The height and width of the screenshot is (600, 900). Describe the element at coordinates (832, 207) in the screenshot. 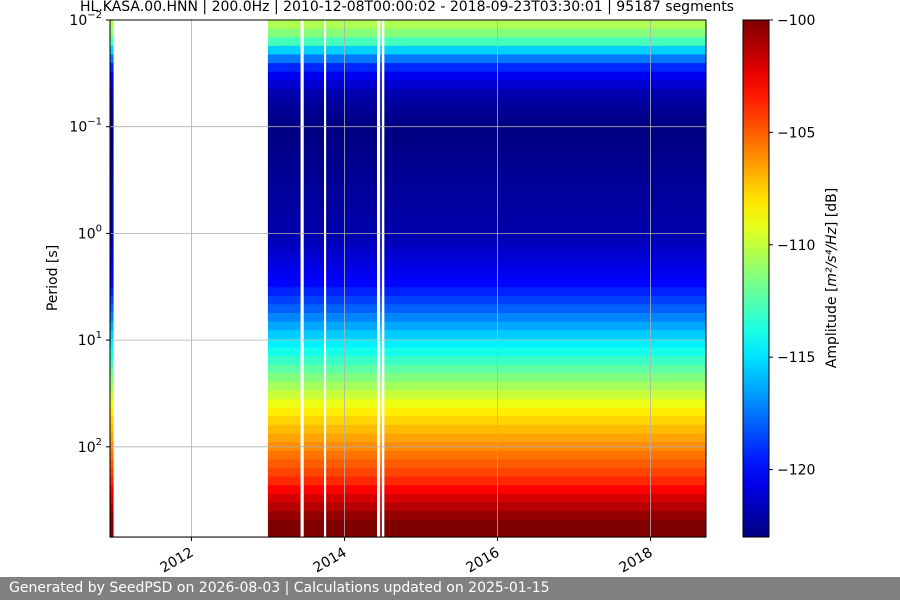

I see `colorbar-label-post: ] [dB]` at that location.